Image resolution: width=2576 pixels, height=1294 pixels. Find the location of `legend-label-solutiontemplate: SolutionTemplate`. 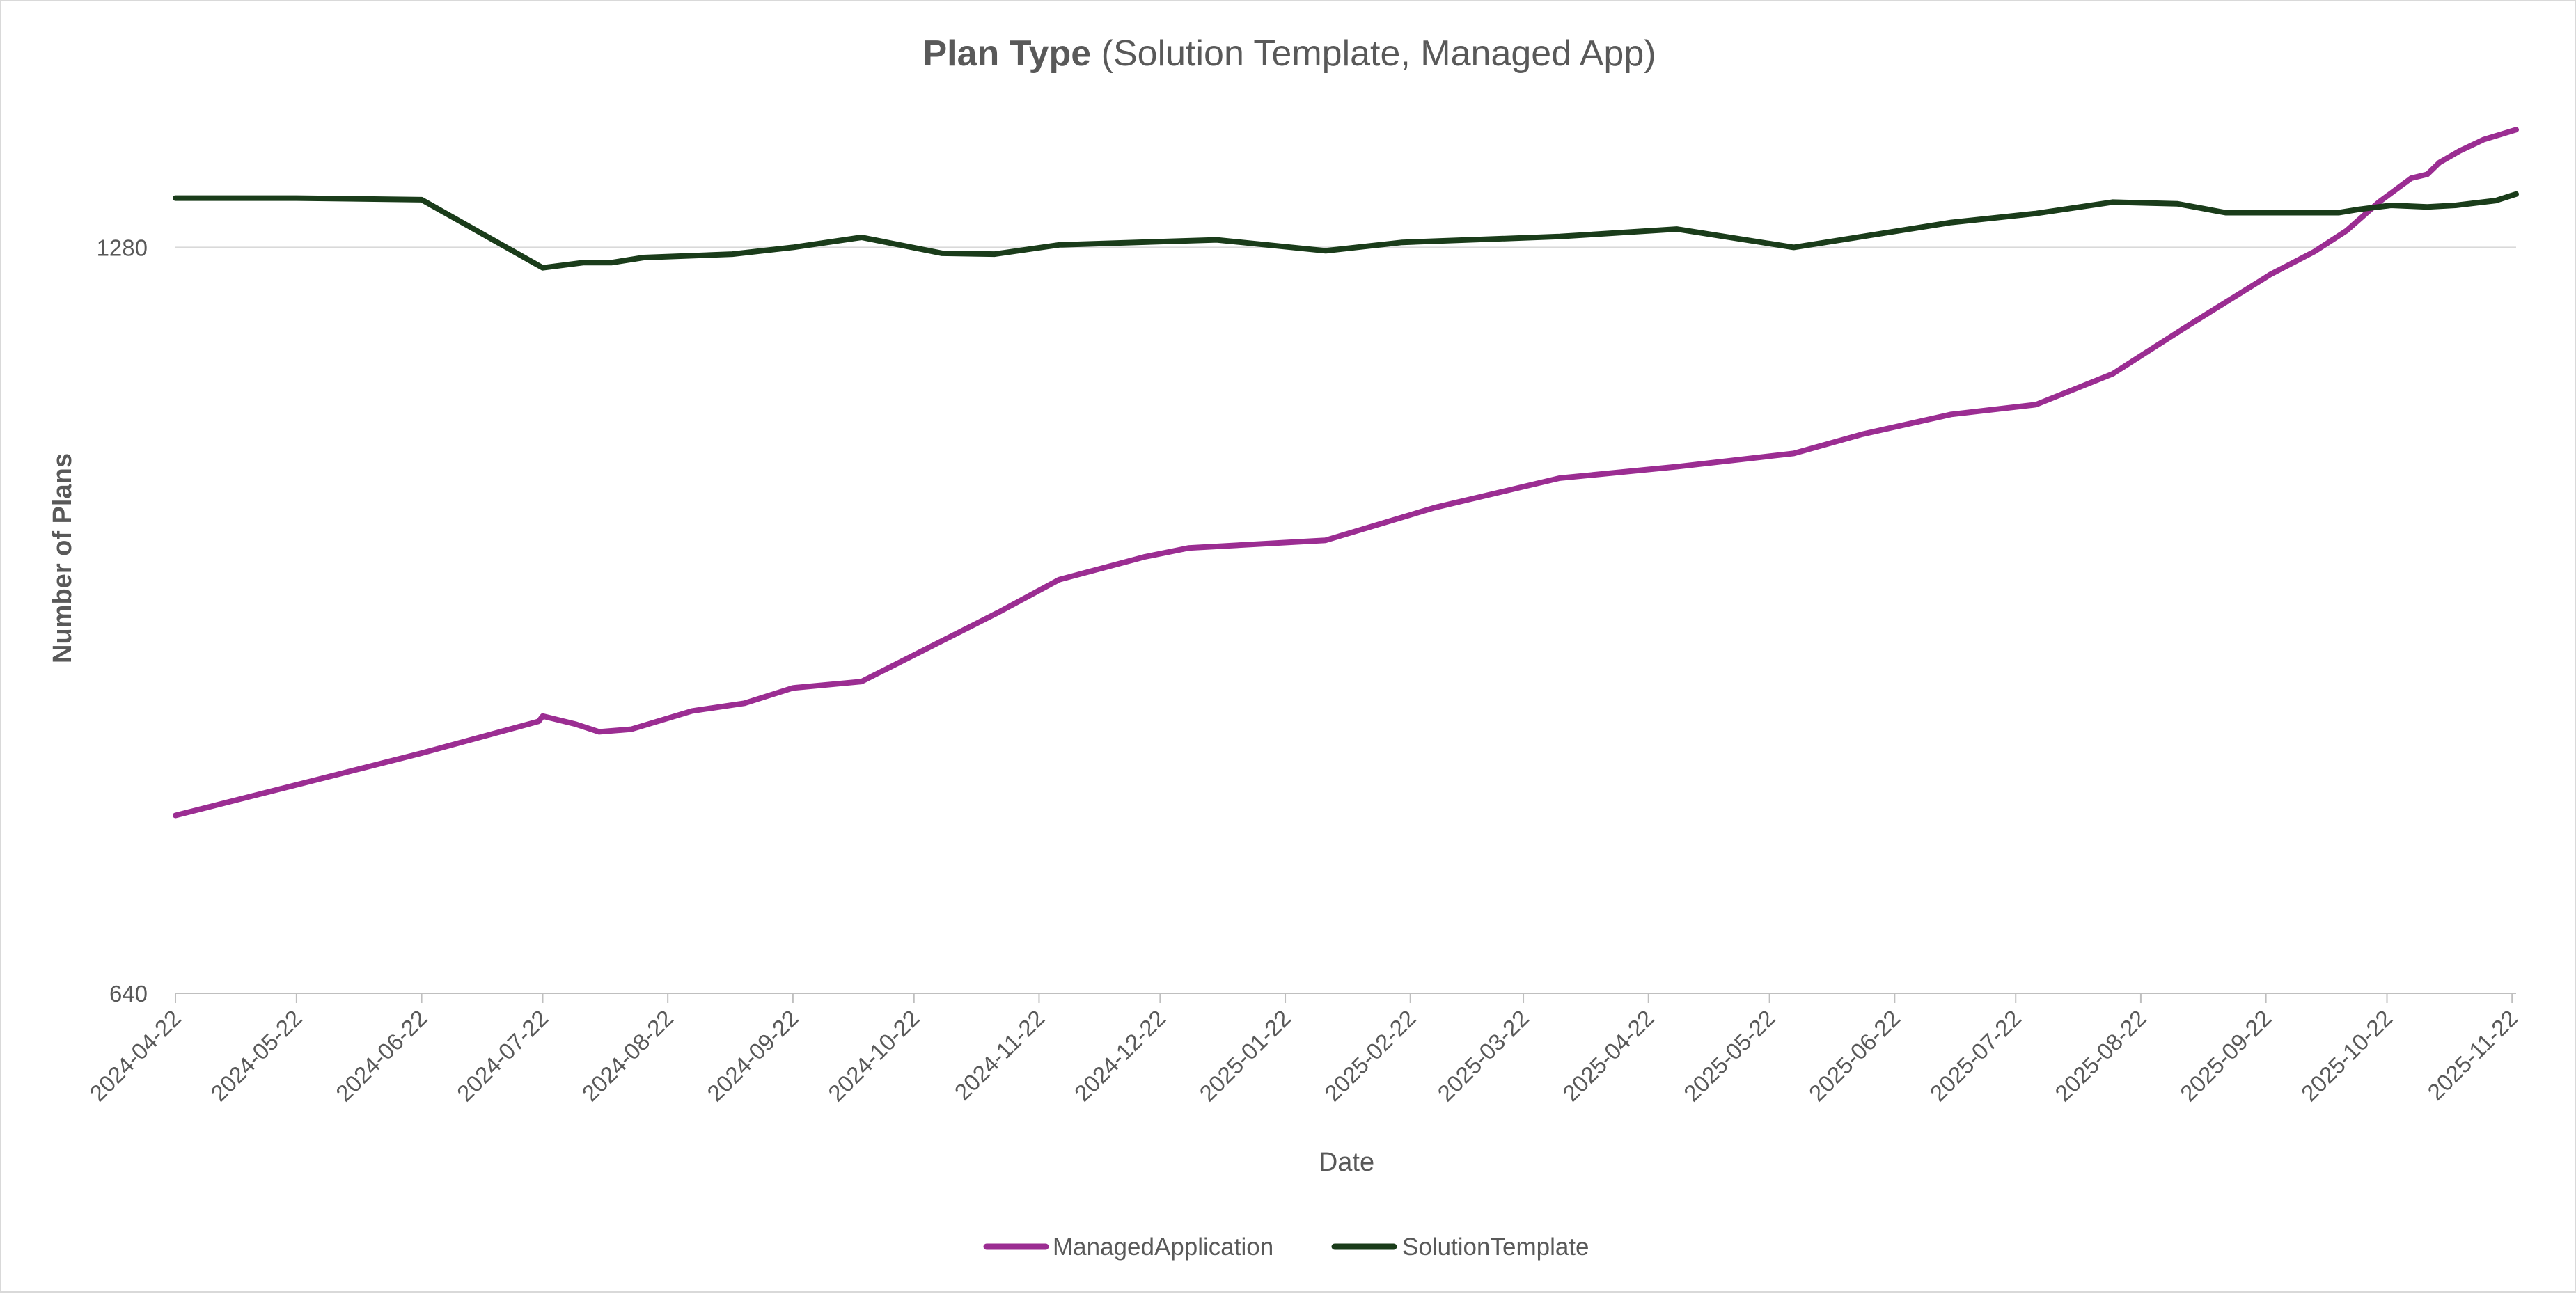

legend-label-solutiontemplate: SolutionTemplate is located at coordinates (1495, 1247).